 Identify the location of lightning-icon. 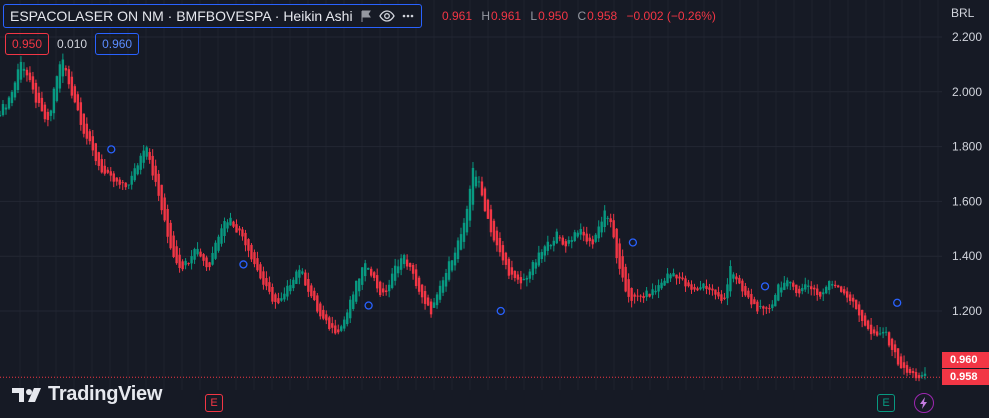
(924, 403).